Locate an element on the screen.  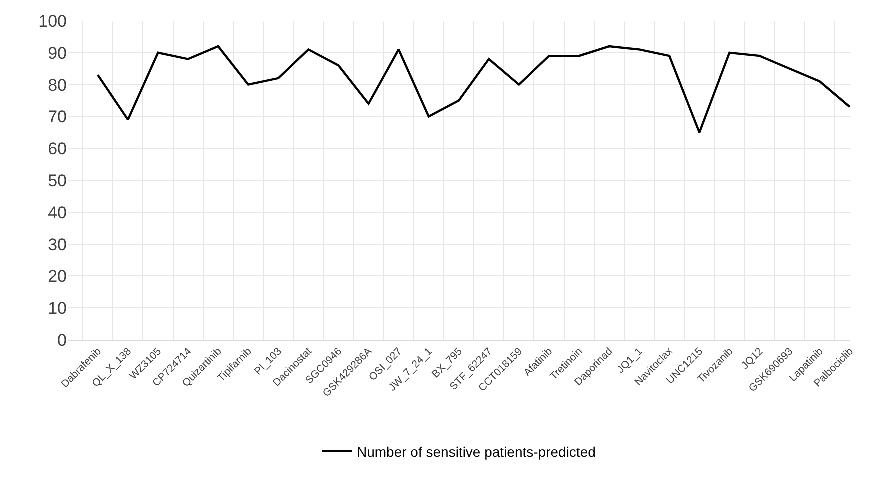
y-tick-label: 10 is located at coordinates (57, 308).